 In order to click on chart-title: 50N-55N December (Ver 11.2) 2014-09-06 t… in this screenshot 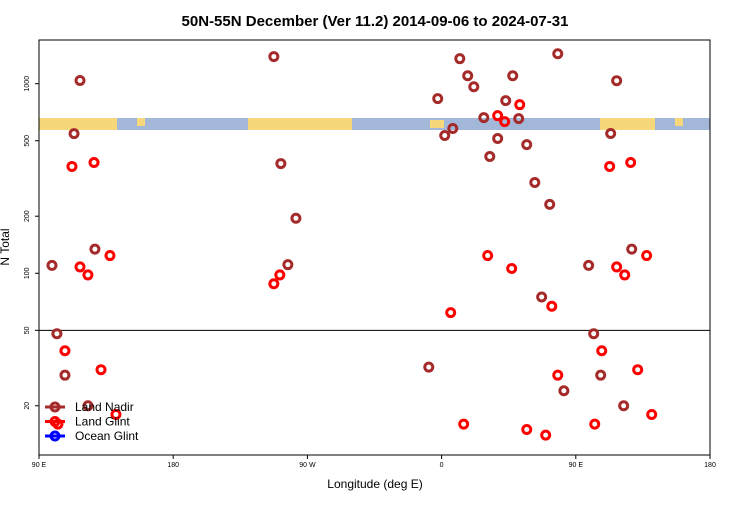, I will do `click(375, 21)`.